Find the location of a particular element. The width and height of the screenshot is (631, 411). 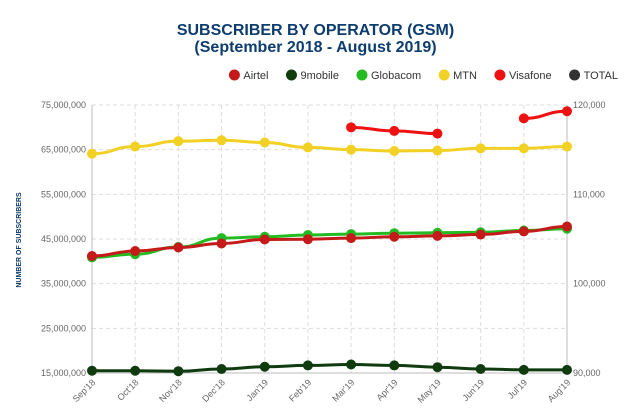

legend-item-9mobile: 9mobile is located at coordinates (312, 76).